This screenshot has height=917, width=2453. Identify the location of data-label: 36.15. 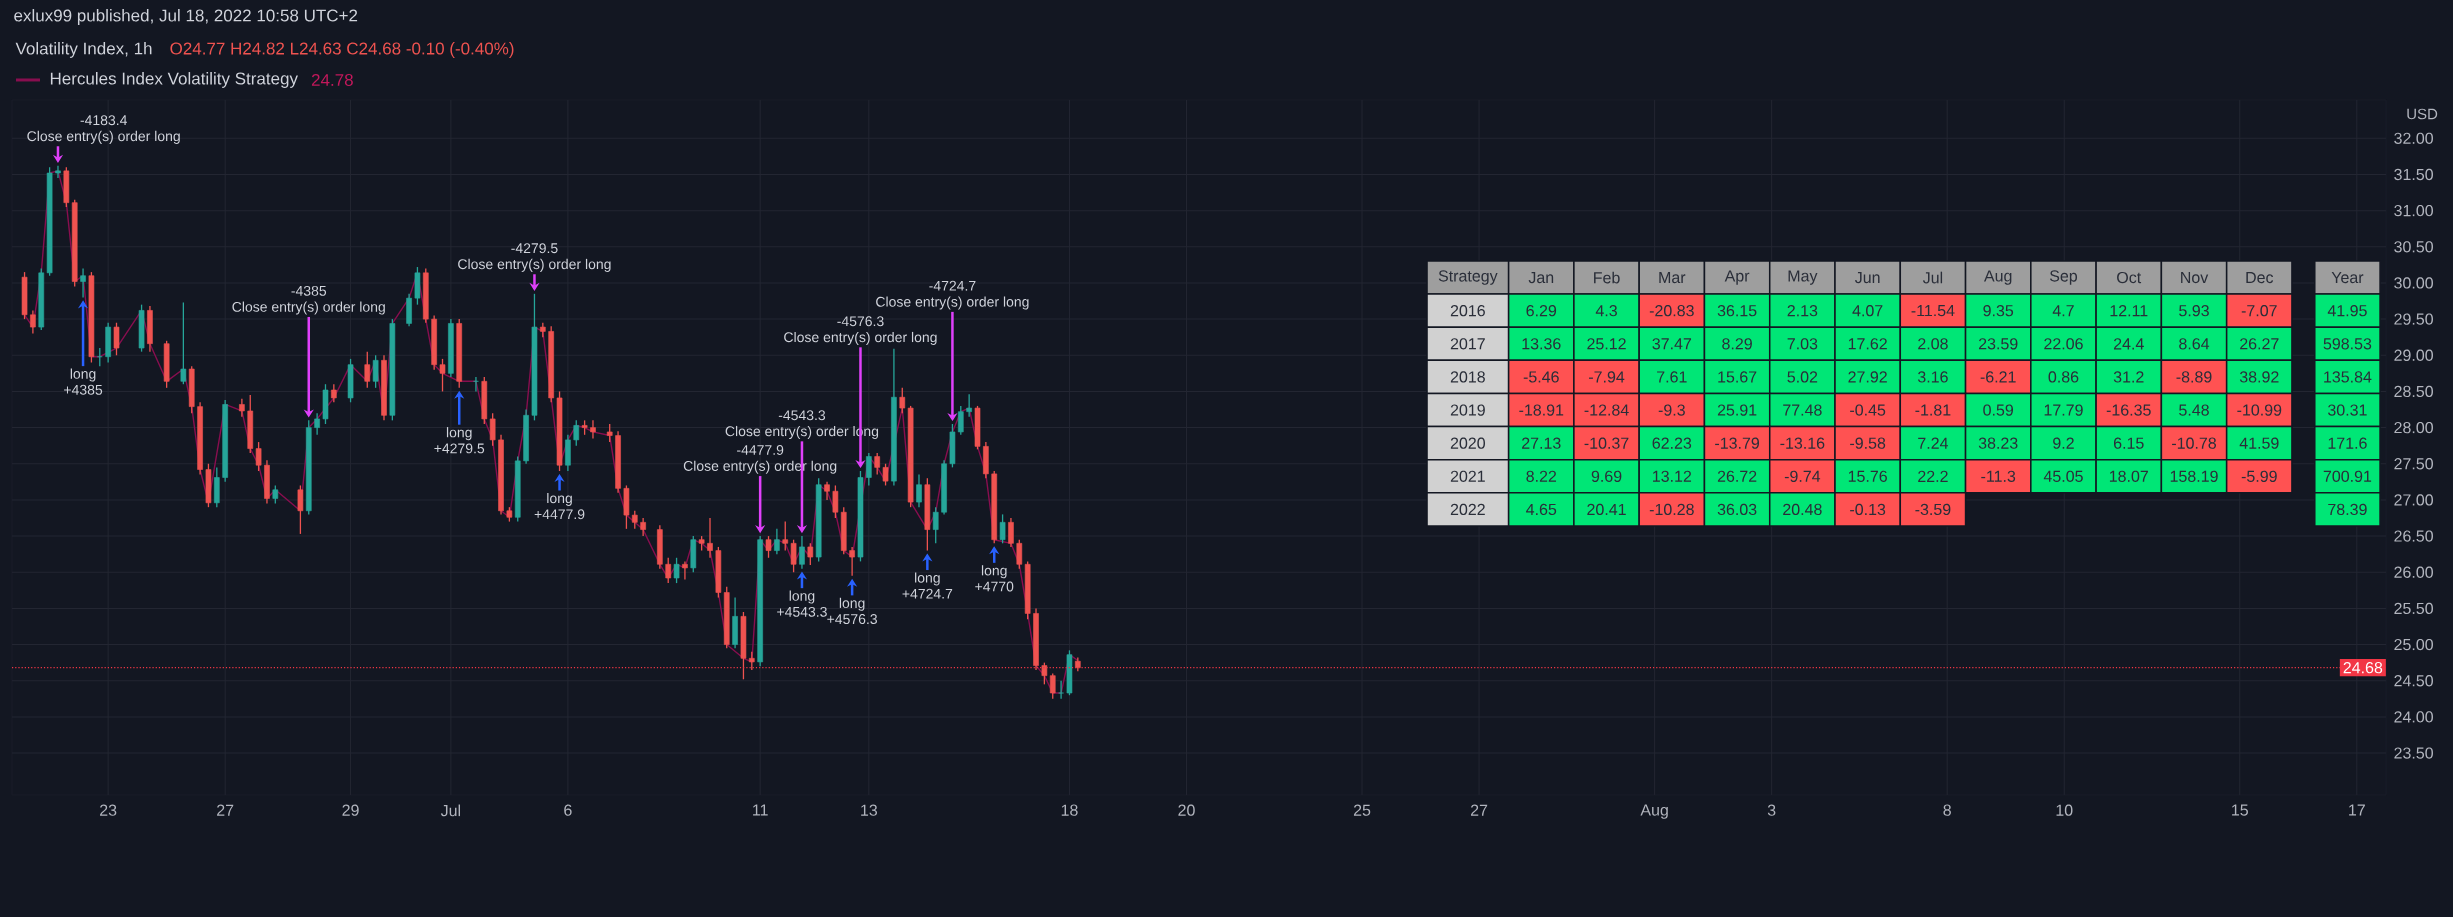
(1737, 311).